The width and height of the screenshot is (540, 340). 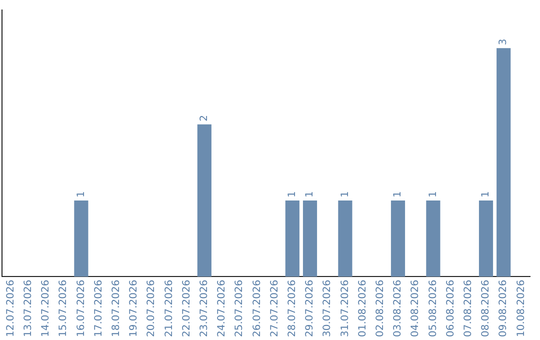 I want to click on x-tick-label: 28.07.2026, so click(x=292, y=309).